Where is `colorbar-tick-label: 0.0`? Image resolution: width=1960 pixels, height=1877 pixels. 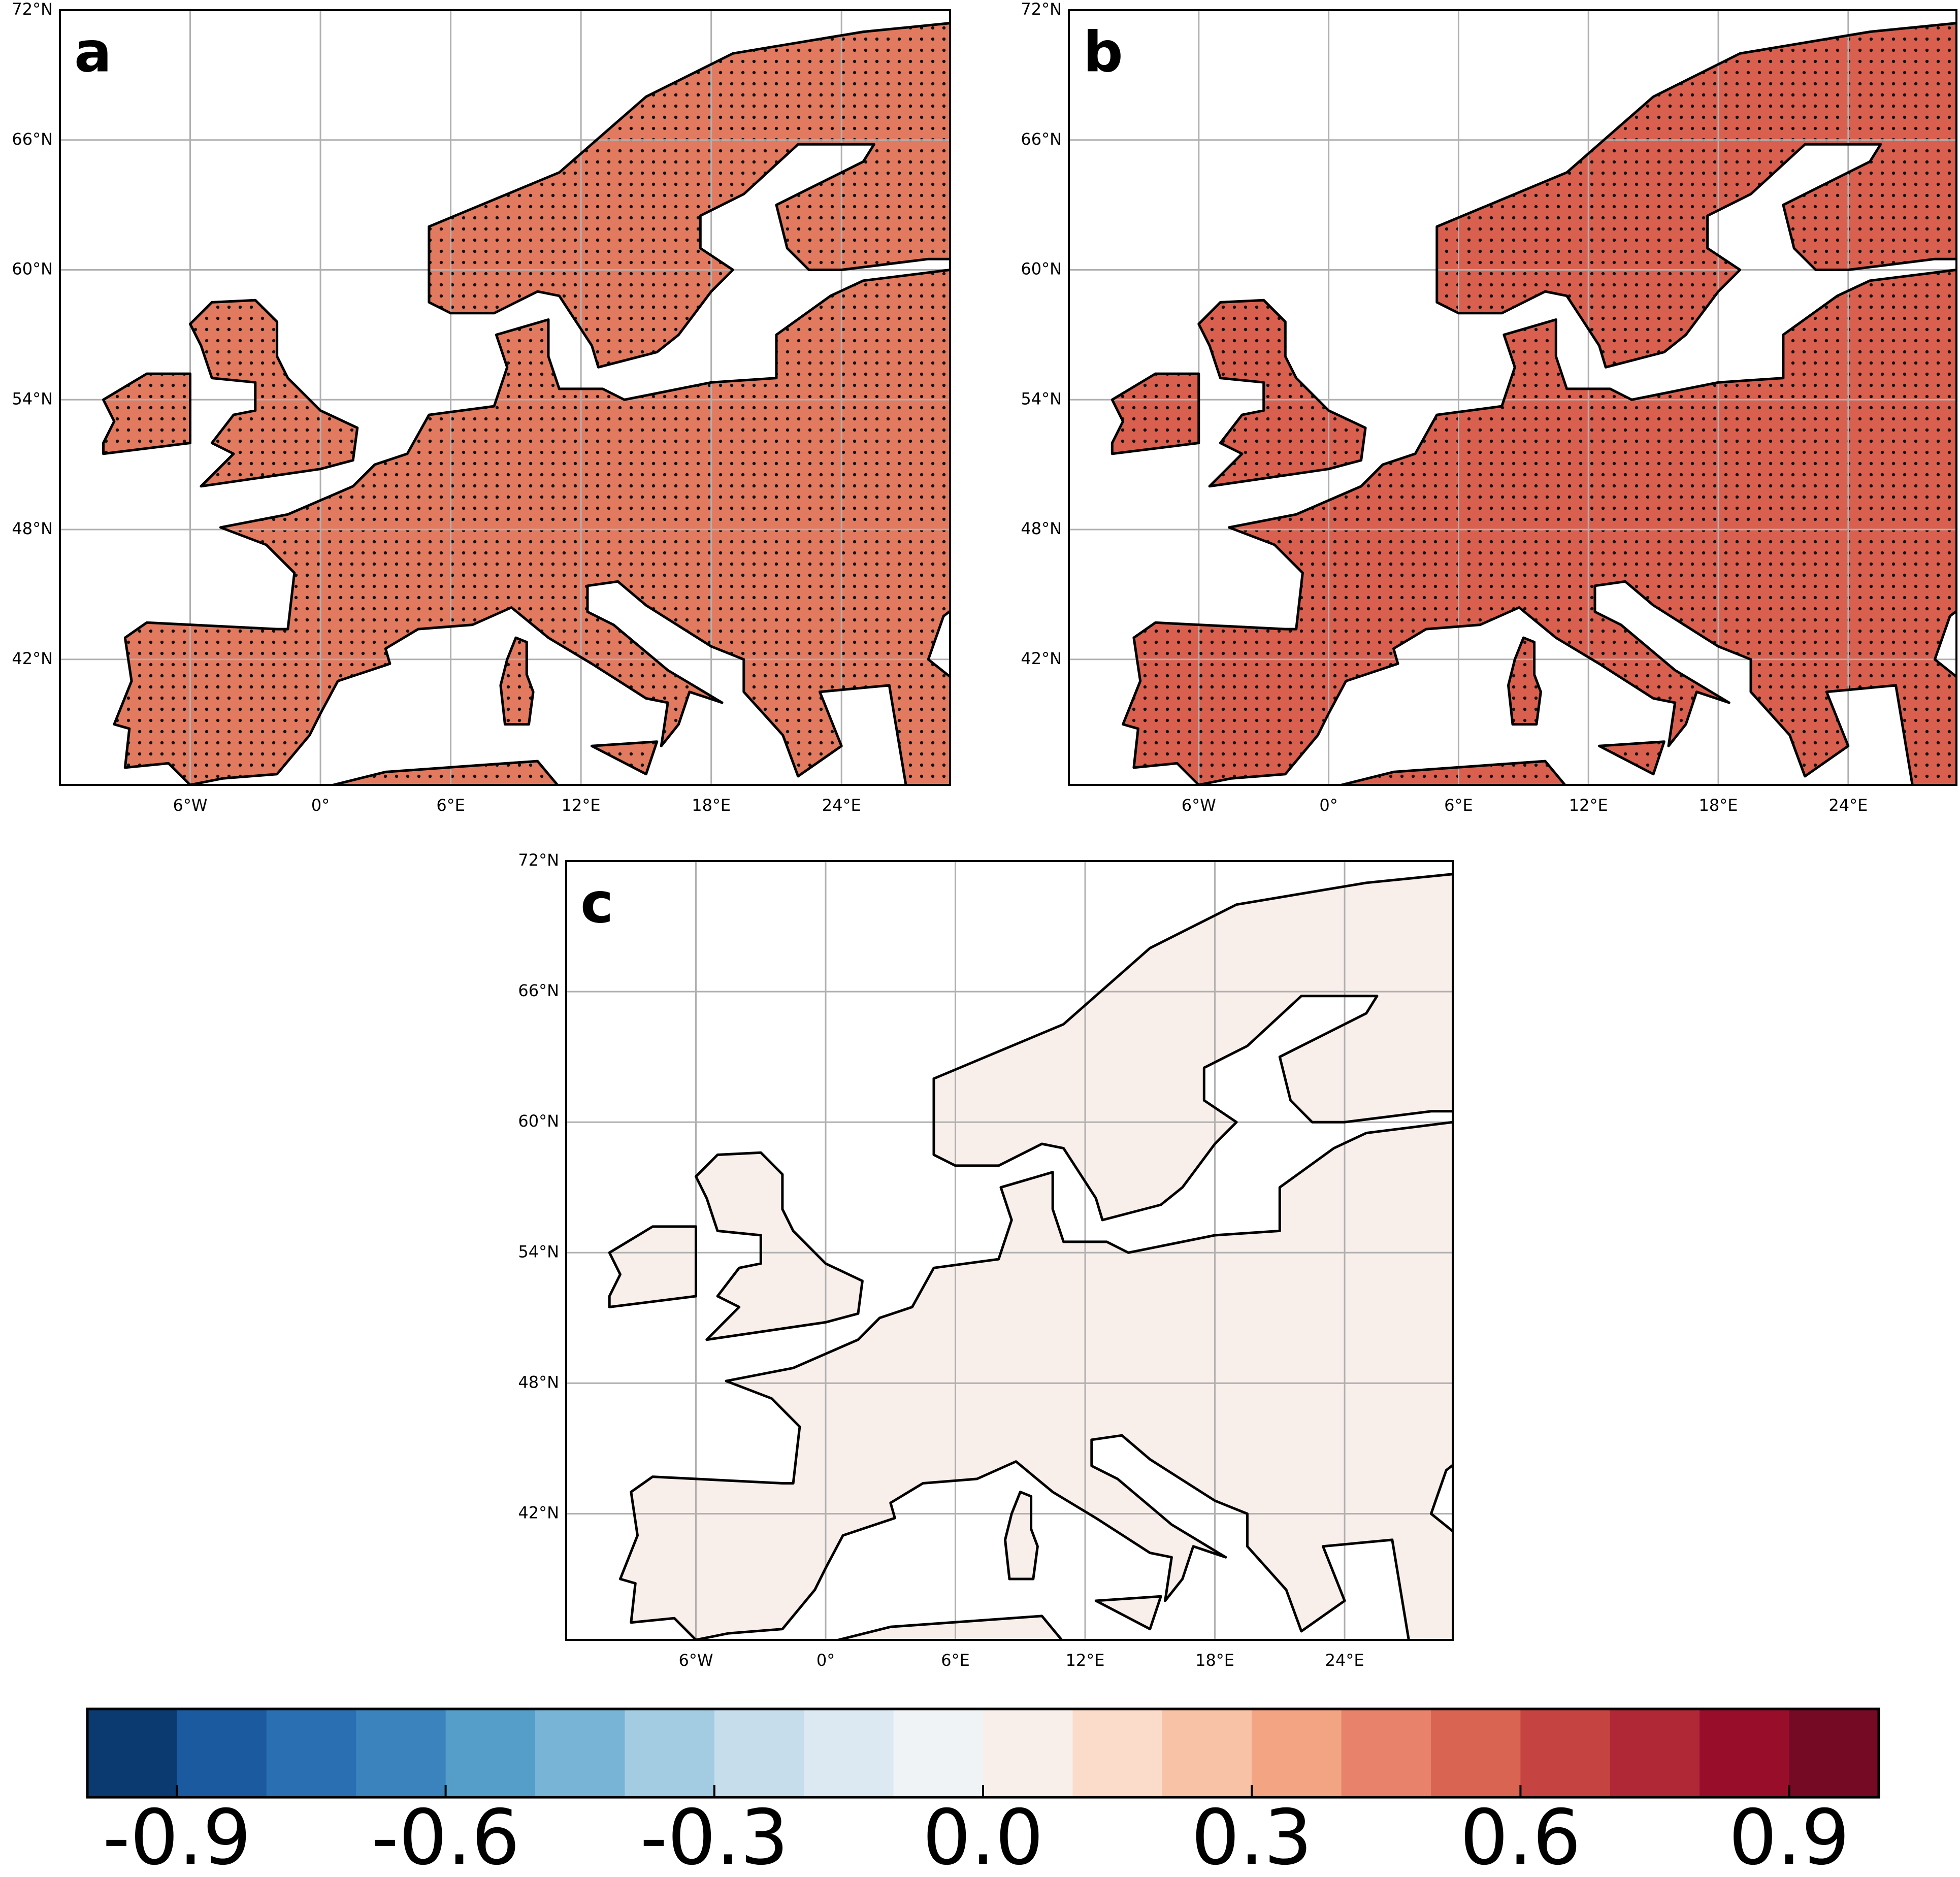 colorbar-tick-label: 0.0 is located at coordinates (983, 1836).